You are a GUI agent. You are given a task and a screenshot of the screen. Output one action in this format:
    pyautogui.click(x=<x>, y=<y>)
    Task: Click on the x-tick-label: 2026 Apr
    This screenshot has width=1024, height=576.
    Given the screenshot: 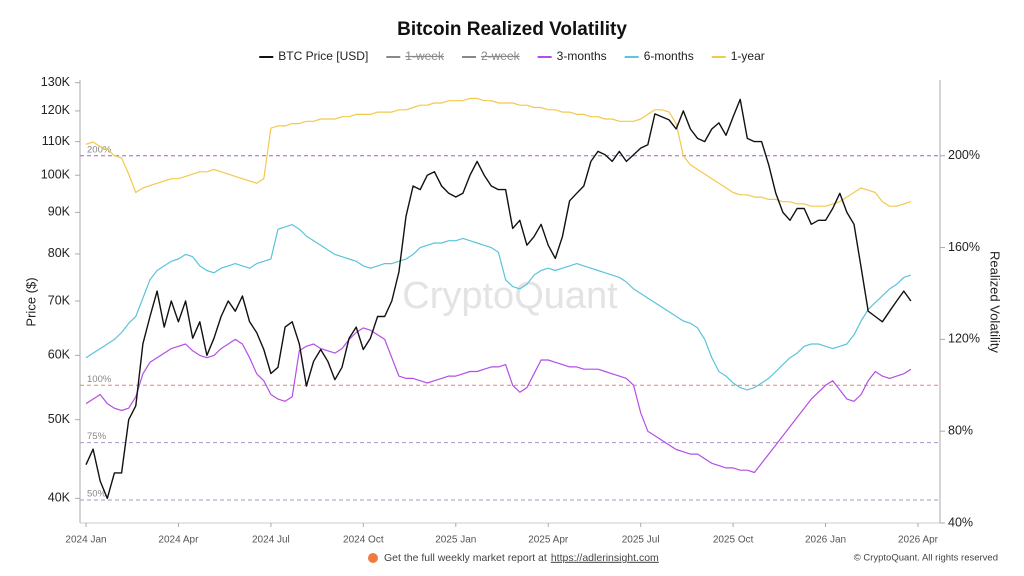 What is the action you would take?
    pyautogui.click(x=918, y=540)
    